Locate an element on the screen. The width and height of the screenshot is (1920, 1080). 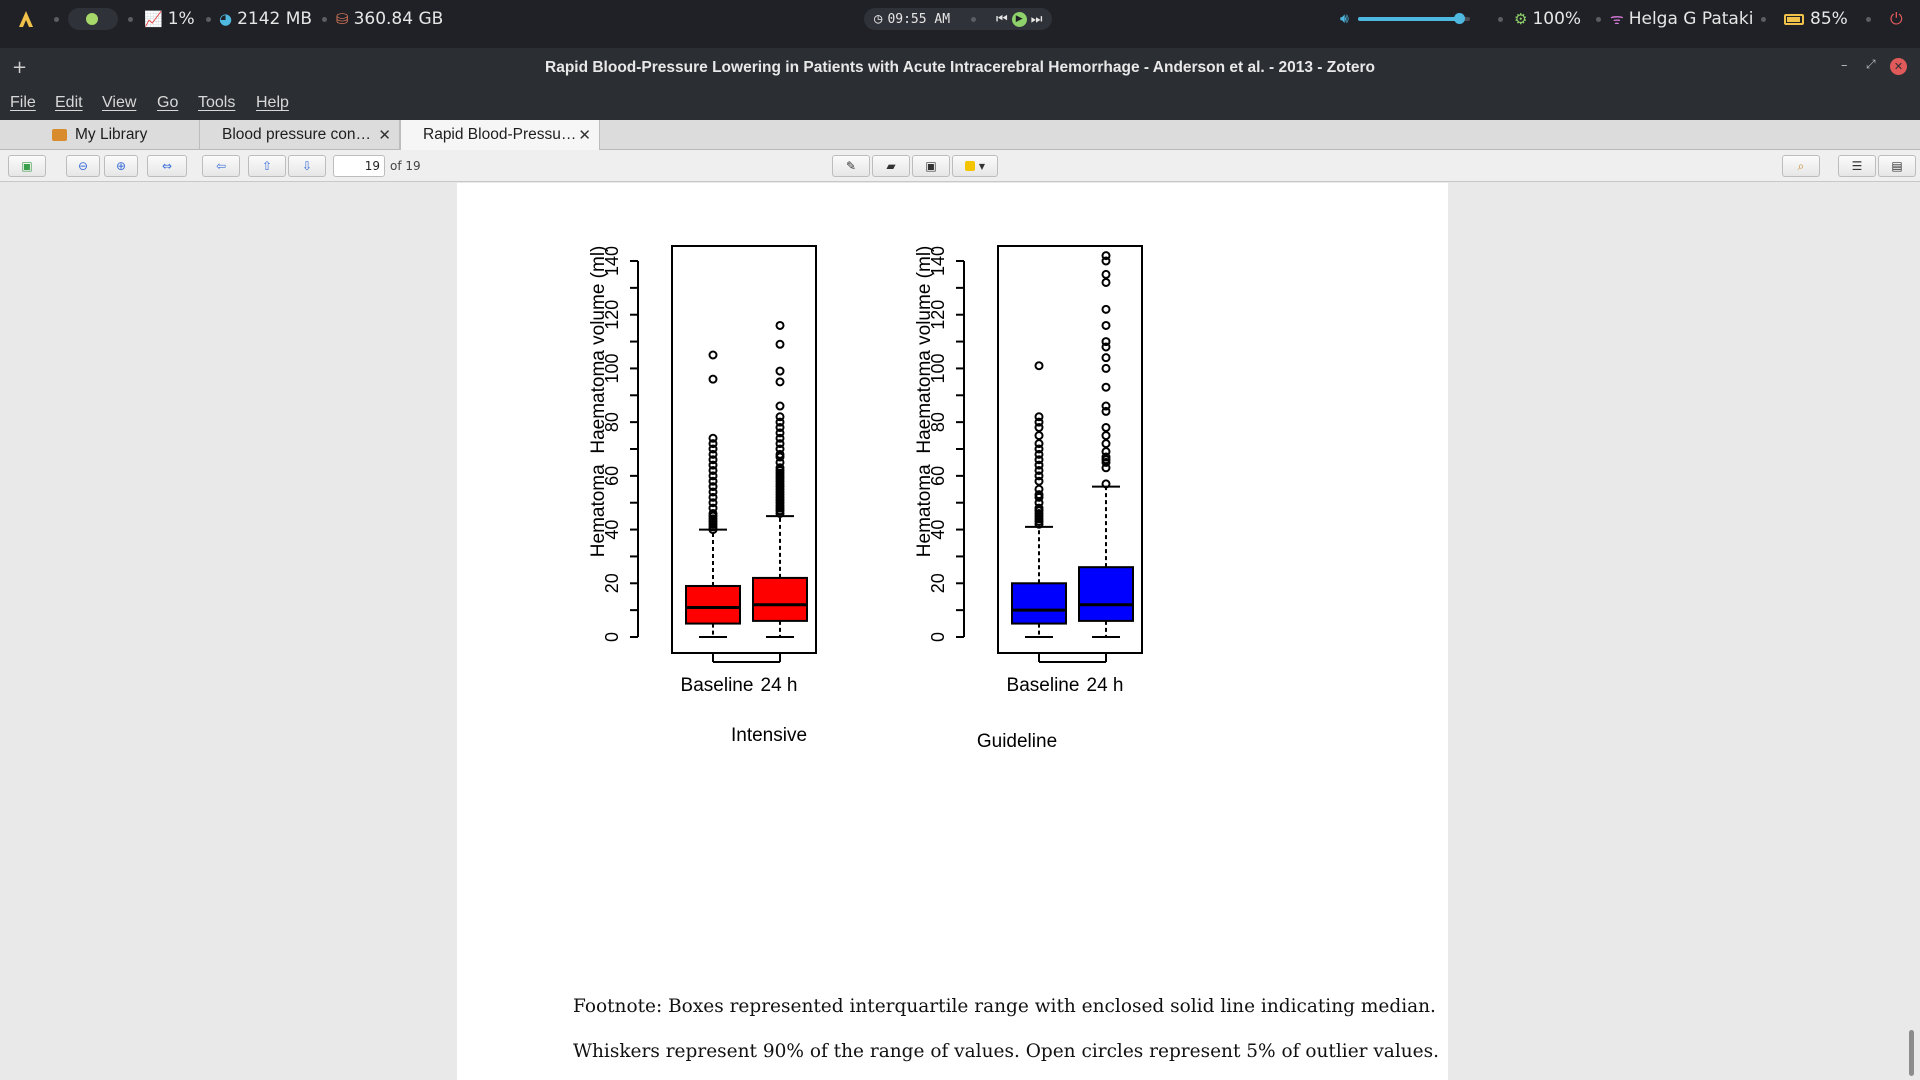
outline-button: ☰ is located at coordinates (1857, 166).